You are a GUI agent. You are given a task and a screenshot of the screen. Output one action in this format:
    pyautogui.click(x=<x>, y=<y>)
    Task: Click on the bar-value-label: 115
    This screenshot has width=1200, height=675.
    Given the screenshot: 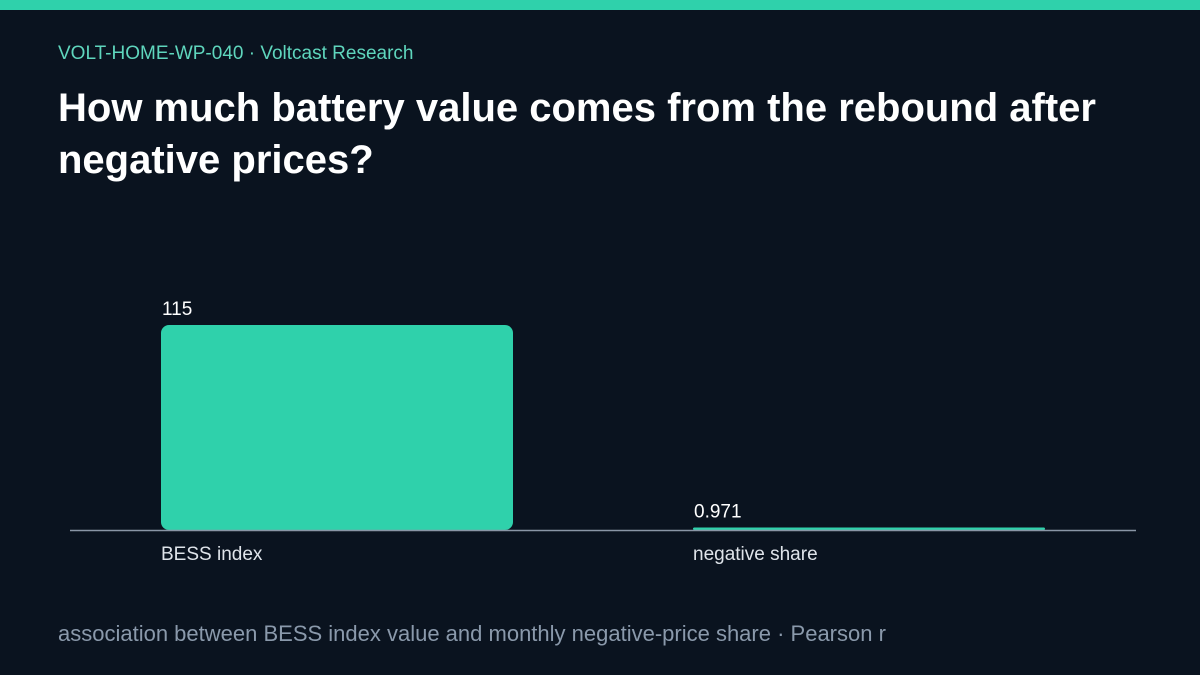 What is the action you would take?
    pyautogui.click(x=177, y=309)
    